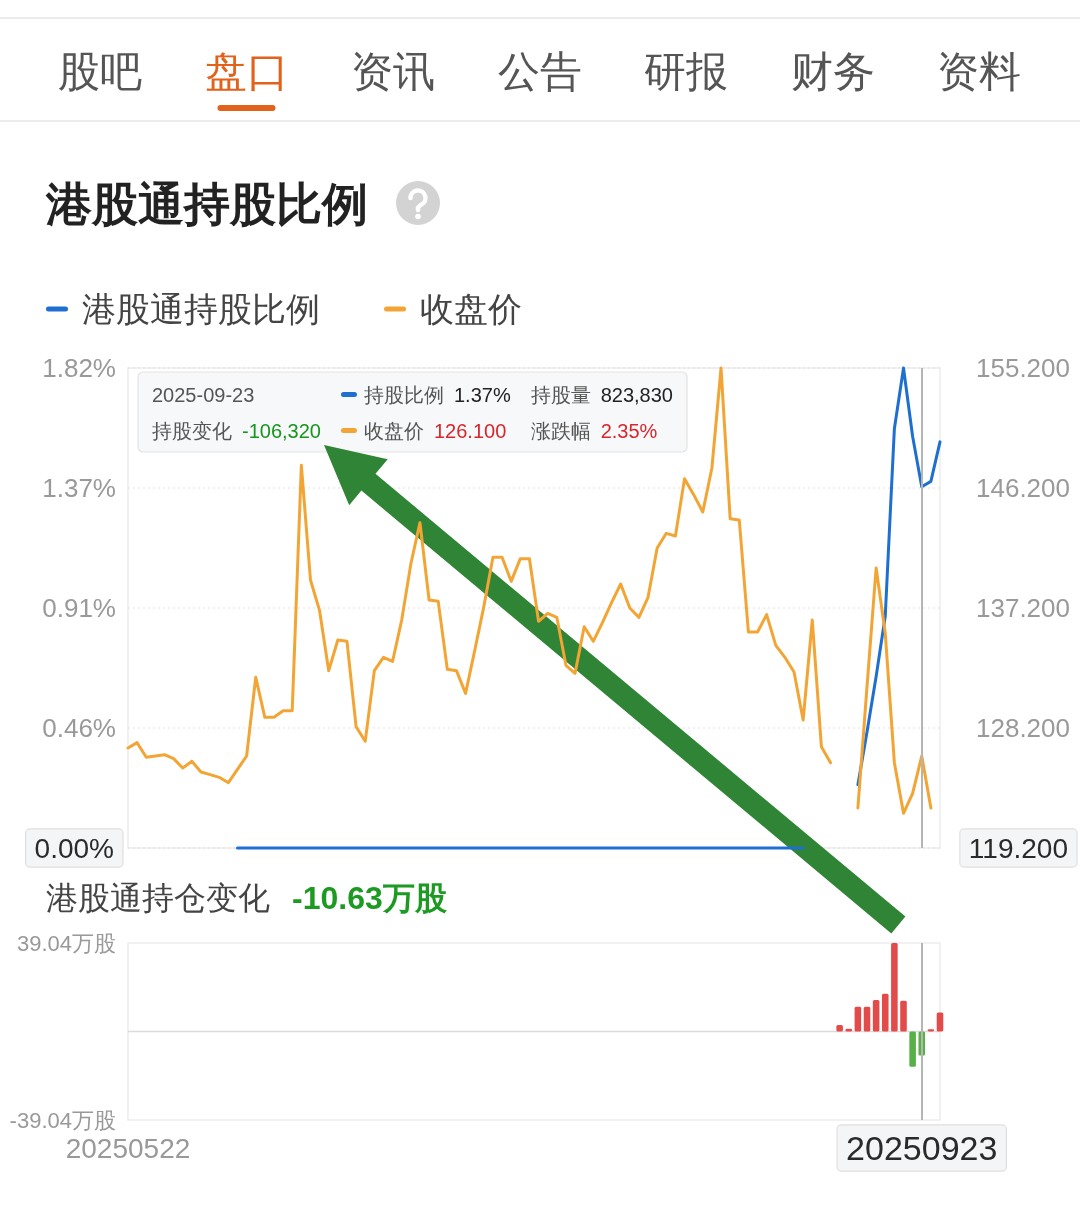 This screenshot has height=1222, width=1080. Describe the element at coordinates (201, 309) in the screenshot. I see `legend-label: 港股通持股比例` at that location.